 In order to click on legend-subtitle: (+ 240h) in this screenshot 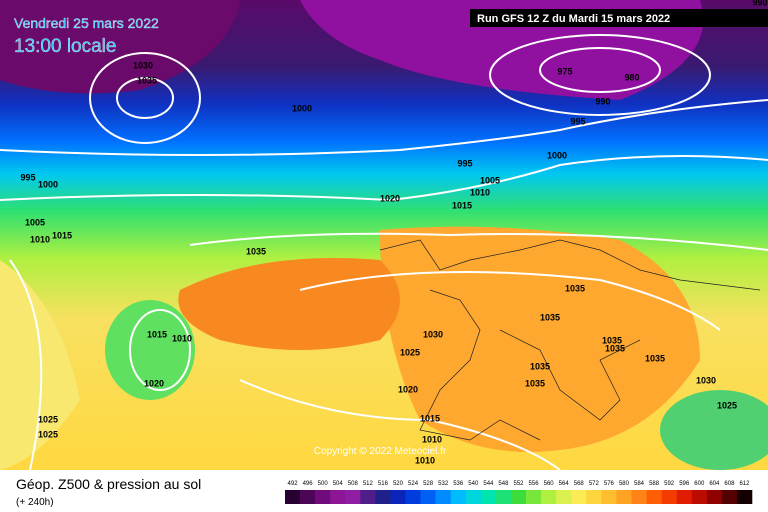, I will do `click(35, 502)`.